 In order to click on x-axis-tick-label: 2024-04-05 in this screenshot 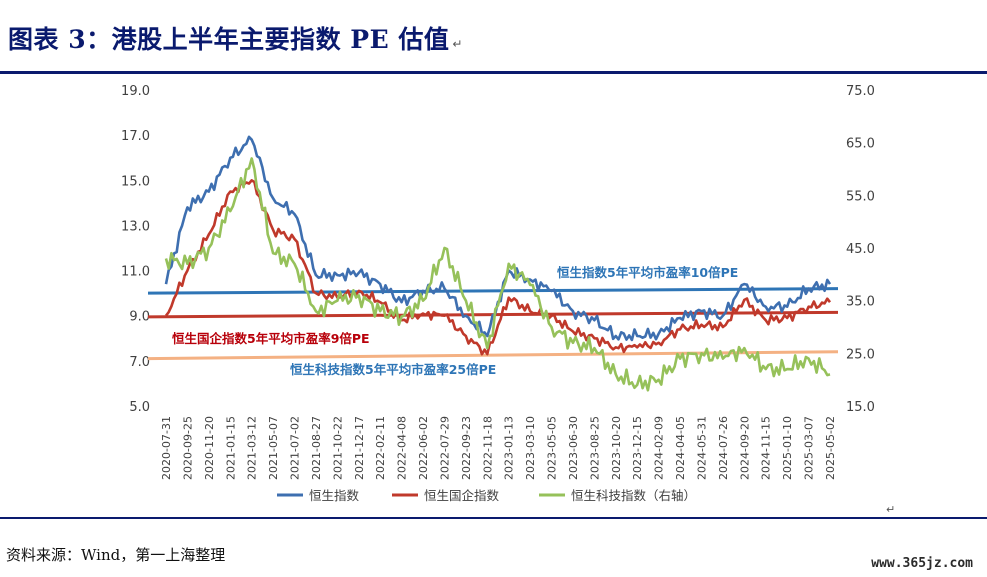, I will do `click(680, 448)`.